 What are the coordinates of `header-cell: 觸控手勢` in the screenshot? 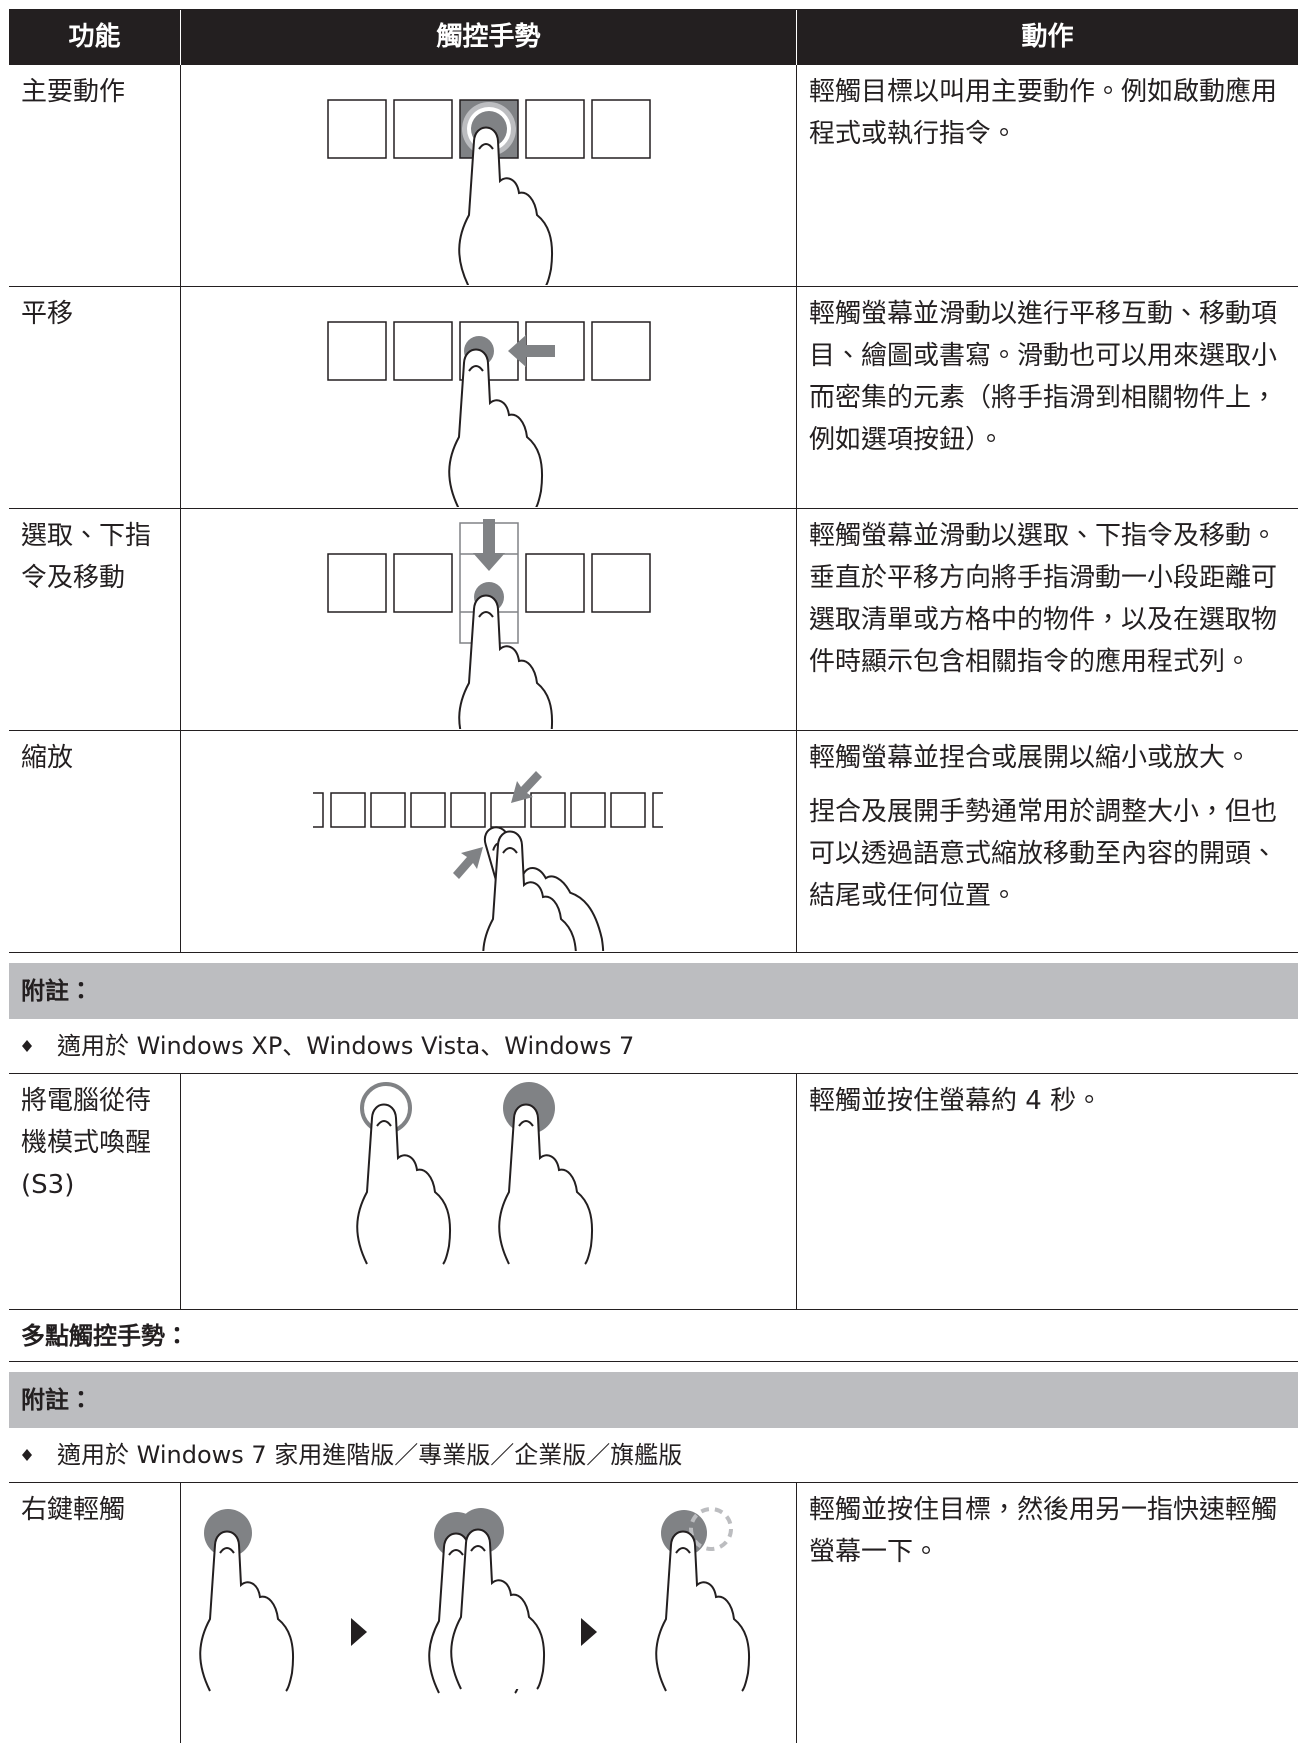 It's located at (488, 37).